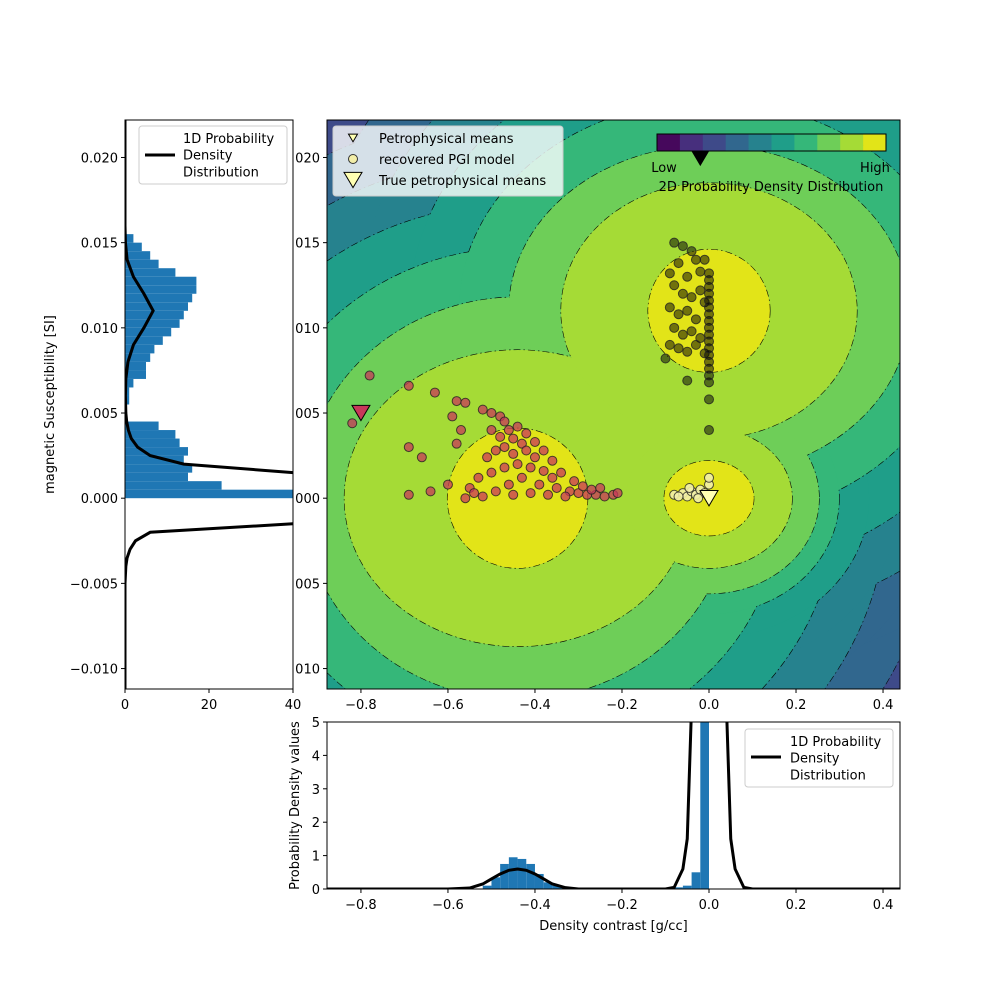 This screenshot has width=1000, height=1000. I want to click on axes-frame, so click(613, 805).